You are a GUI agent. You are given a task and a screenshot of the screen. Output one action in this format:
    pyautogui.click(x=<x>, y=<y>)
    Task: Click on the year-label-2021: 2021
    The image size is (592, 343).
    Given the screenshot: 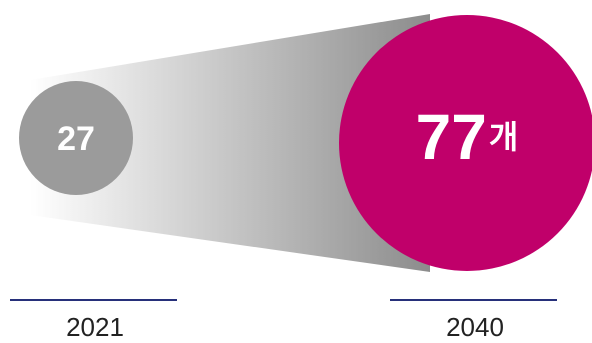 What is the action you would take?
    pyautogui.click(x=95, y=327)
    